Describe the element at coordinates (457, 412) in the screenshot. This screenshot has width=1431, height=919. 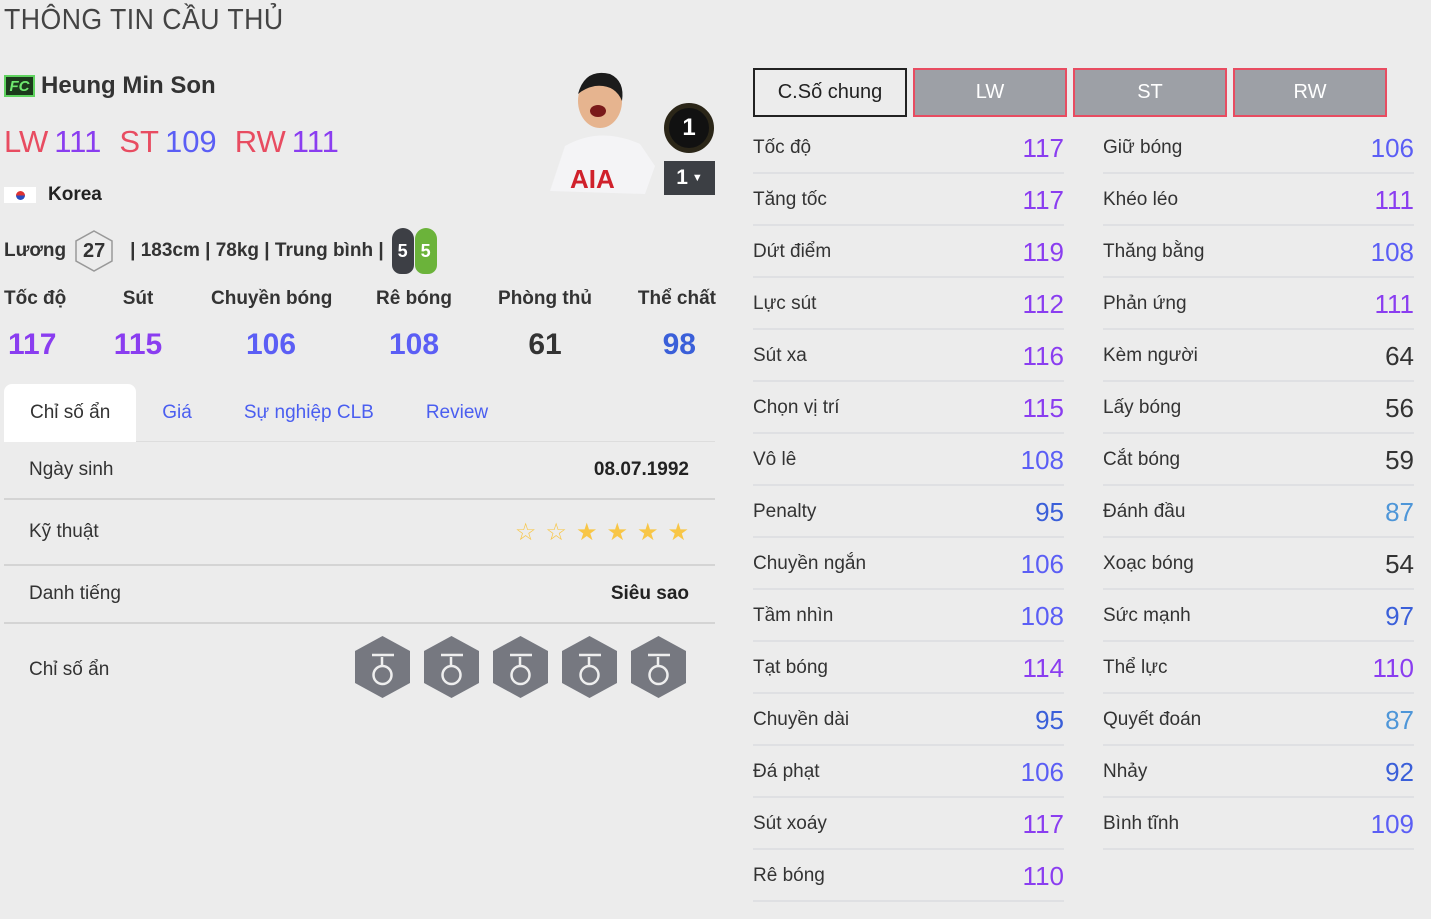
I see `tab-3: Review` at that location.